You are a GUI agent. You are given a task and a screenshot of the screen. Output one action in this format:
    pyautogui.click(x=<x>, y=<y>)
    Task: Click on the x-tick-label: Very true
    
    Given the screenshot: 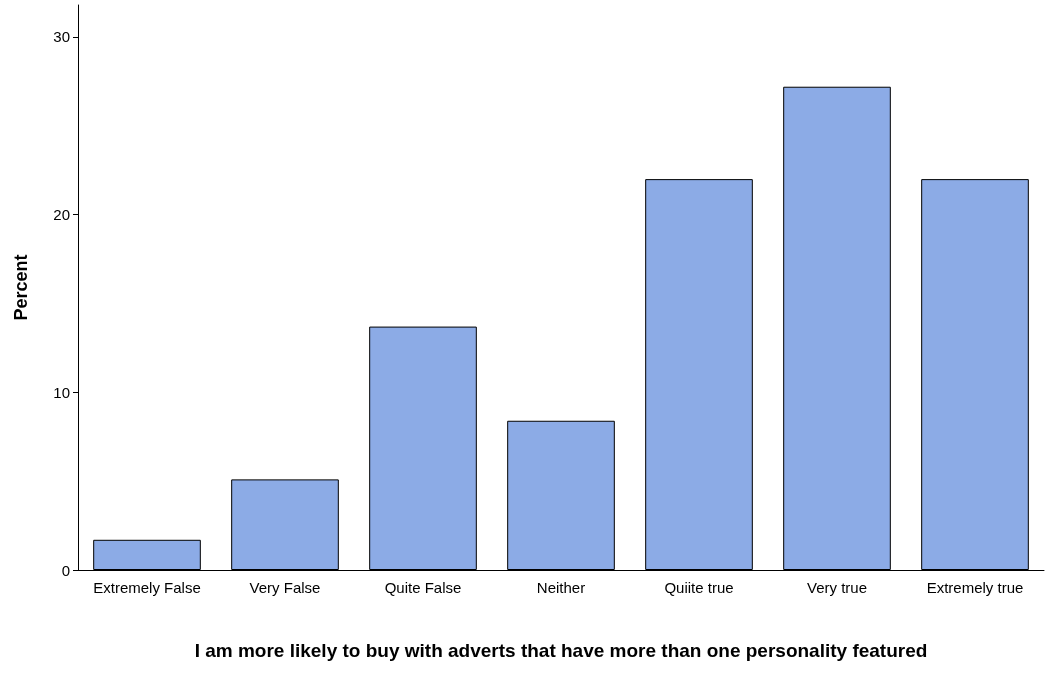 What is the action you would take?
    pyautogui.click(x=837, y=587)
    